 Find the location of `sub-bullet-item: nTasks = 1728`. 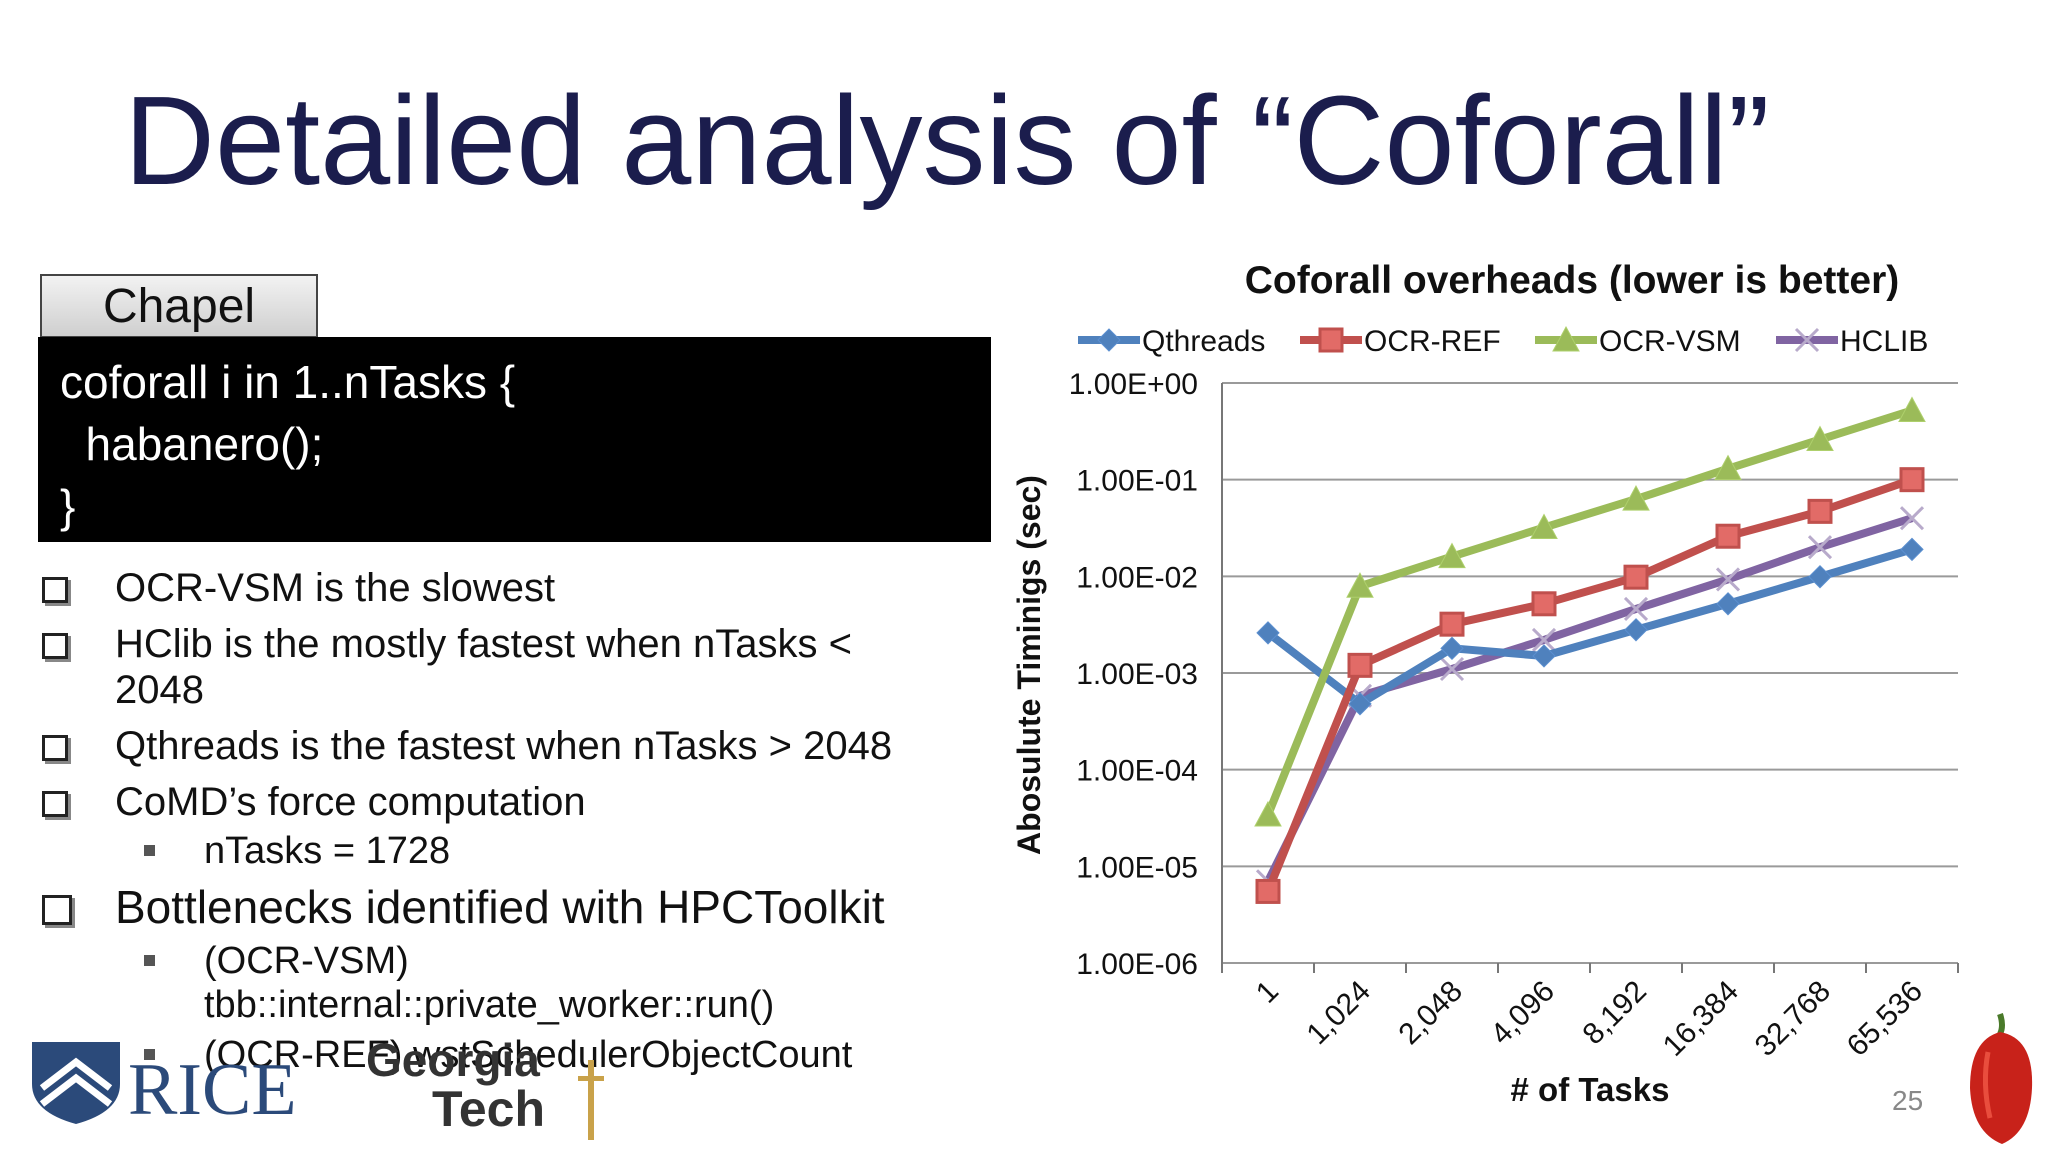

sub-bullet-item: nTasks = 1728 is located at coordinates (520, 851).